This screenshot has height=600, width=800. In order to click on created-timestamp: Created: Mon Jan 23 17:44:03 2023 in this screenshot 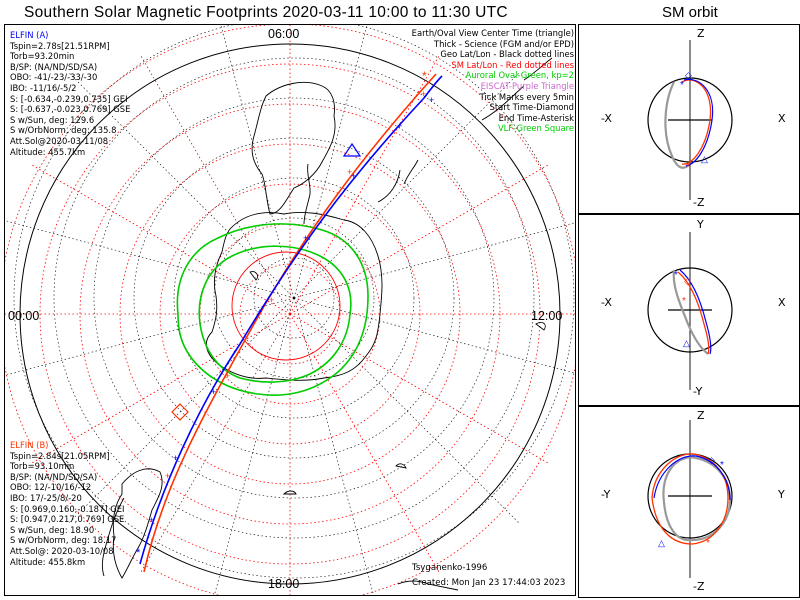, I will do `click(489, 583)`.